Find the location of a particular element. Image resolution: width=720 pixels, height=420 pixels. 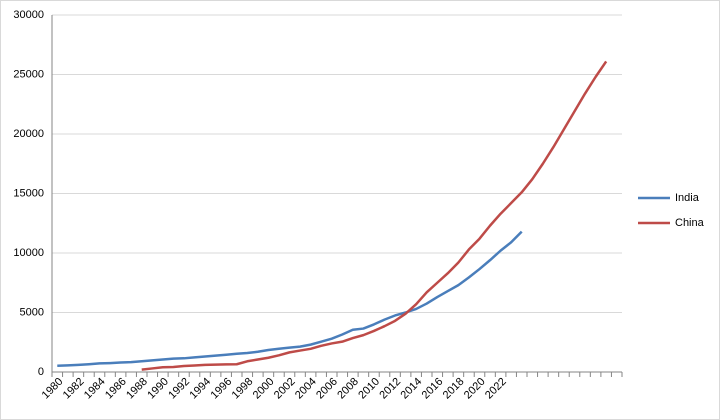

y-tick-label: 5000 is located at coordinates (32, 312).